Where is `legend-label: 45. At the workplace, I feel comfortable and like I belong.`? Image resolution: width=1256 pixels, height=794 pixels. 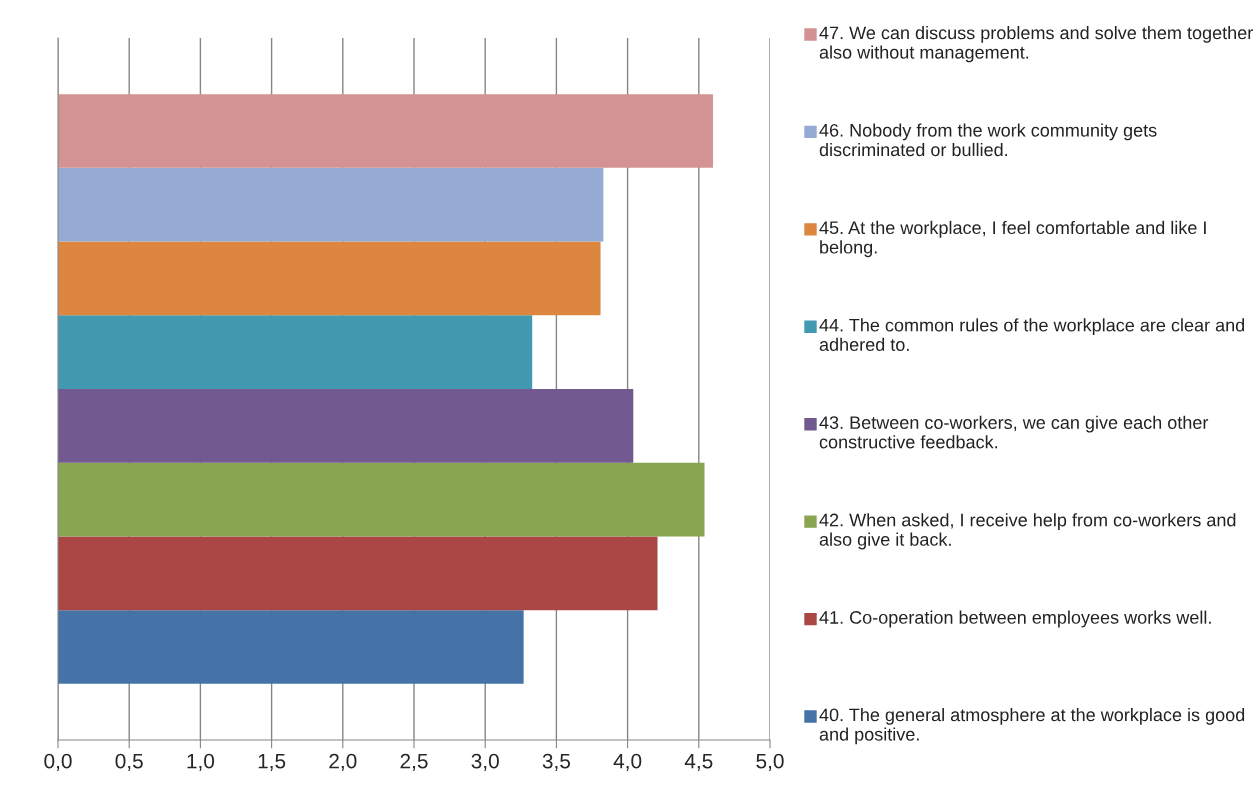 legend-label: 45. At the workplace, I feel comfortable and like I belong. is located at coordinates (1012, 239).